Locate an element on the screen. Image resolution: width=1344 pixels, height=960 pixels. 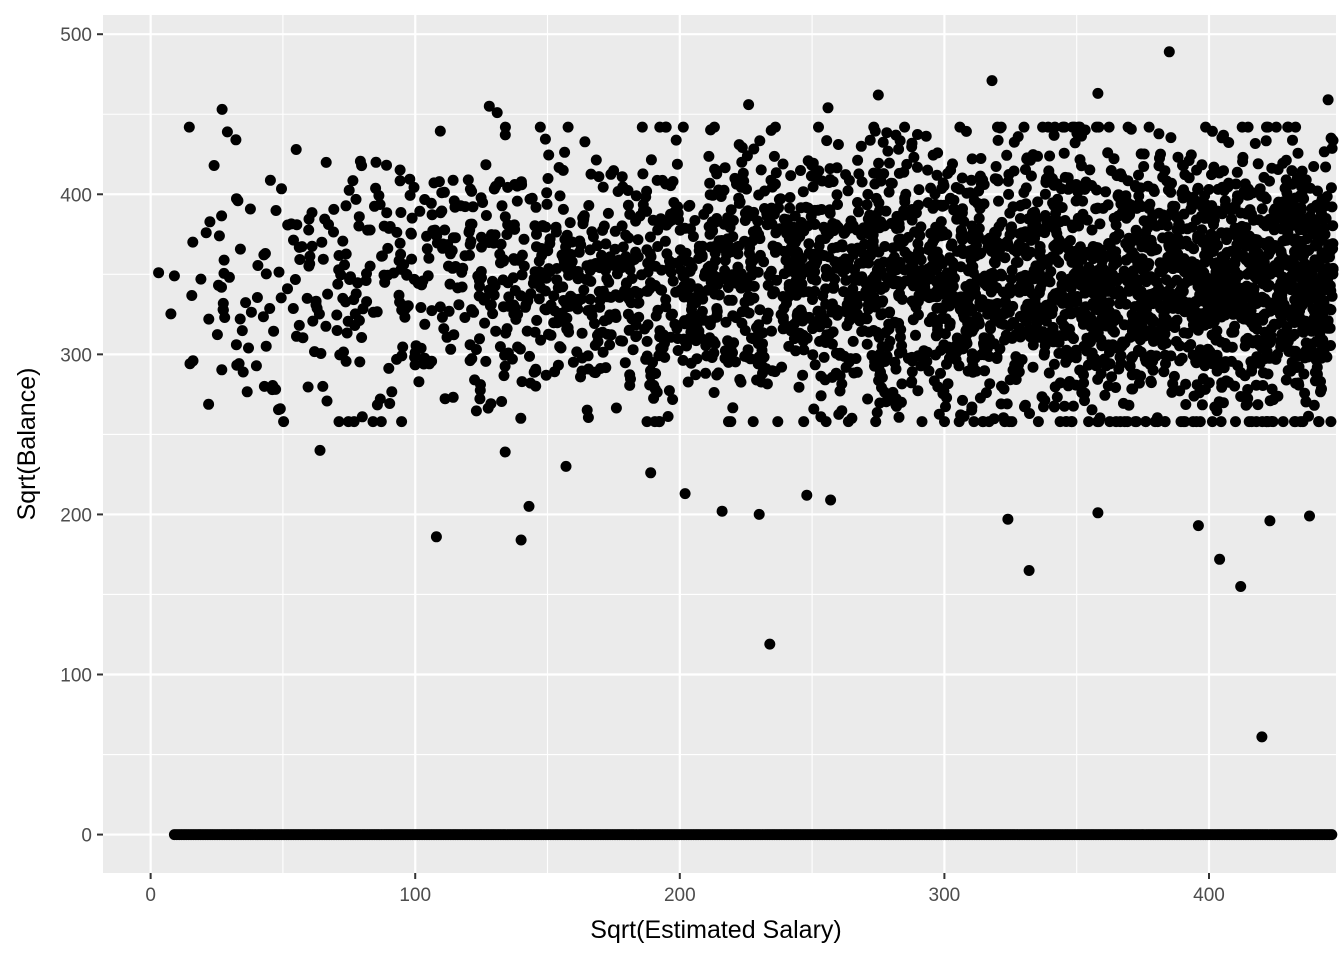
y-tick-label: 200 is located at coordinates (76, 515).